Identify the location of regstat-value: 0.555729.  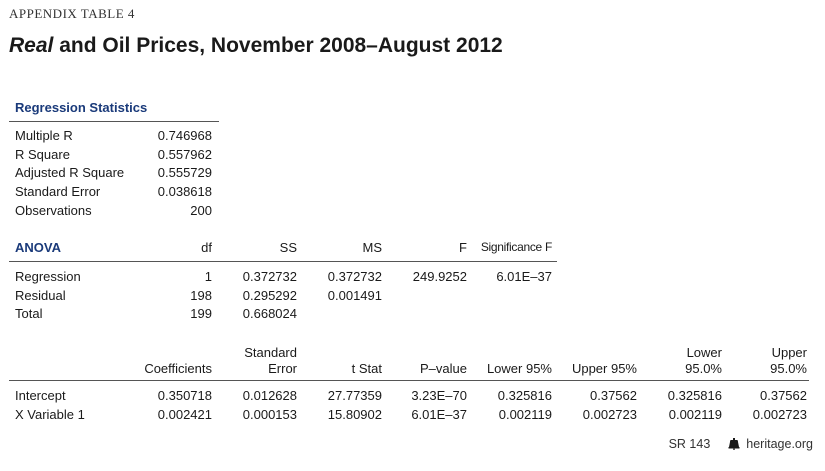
(184, 172).